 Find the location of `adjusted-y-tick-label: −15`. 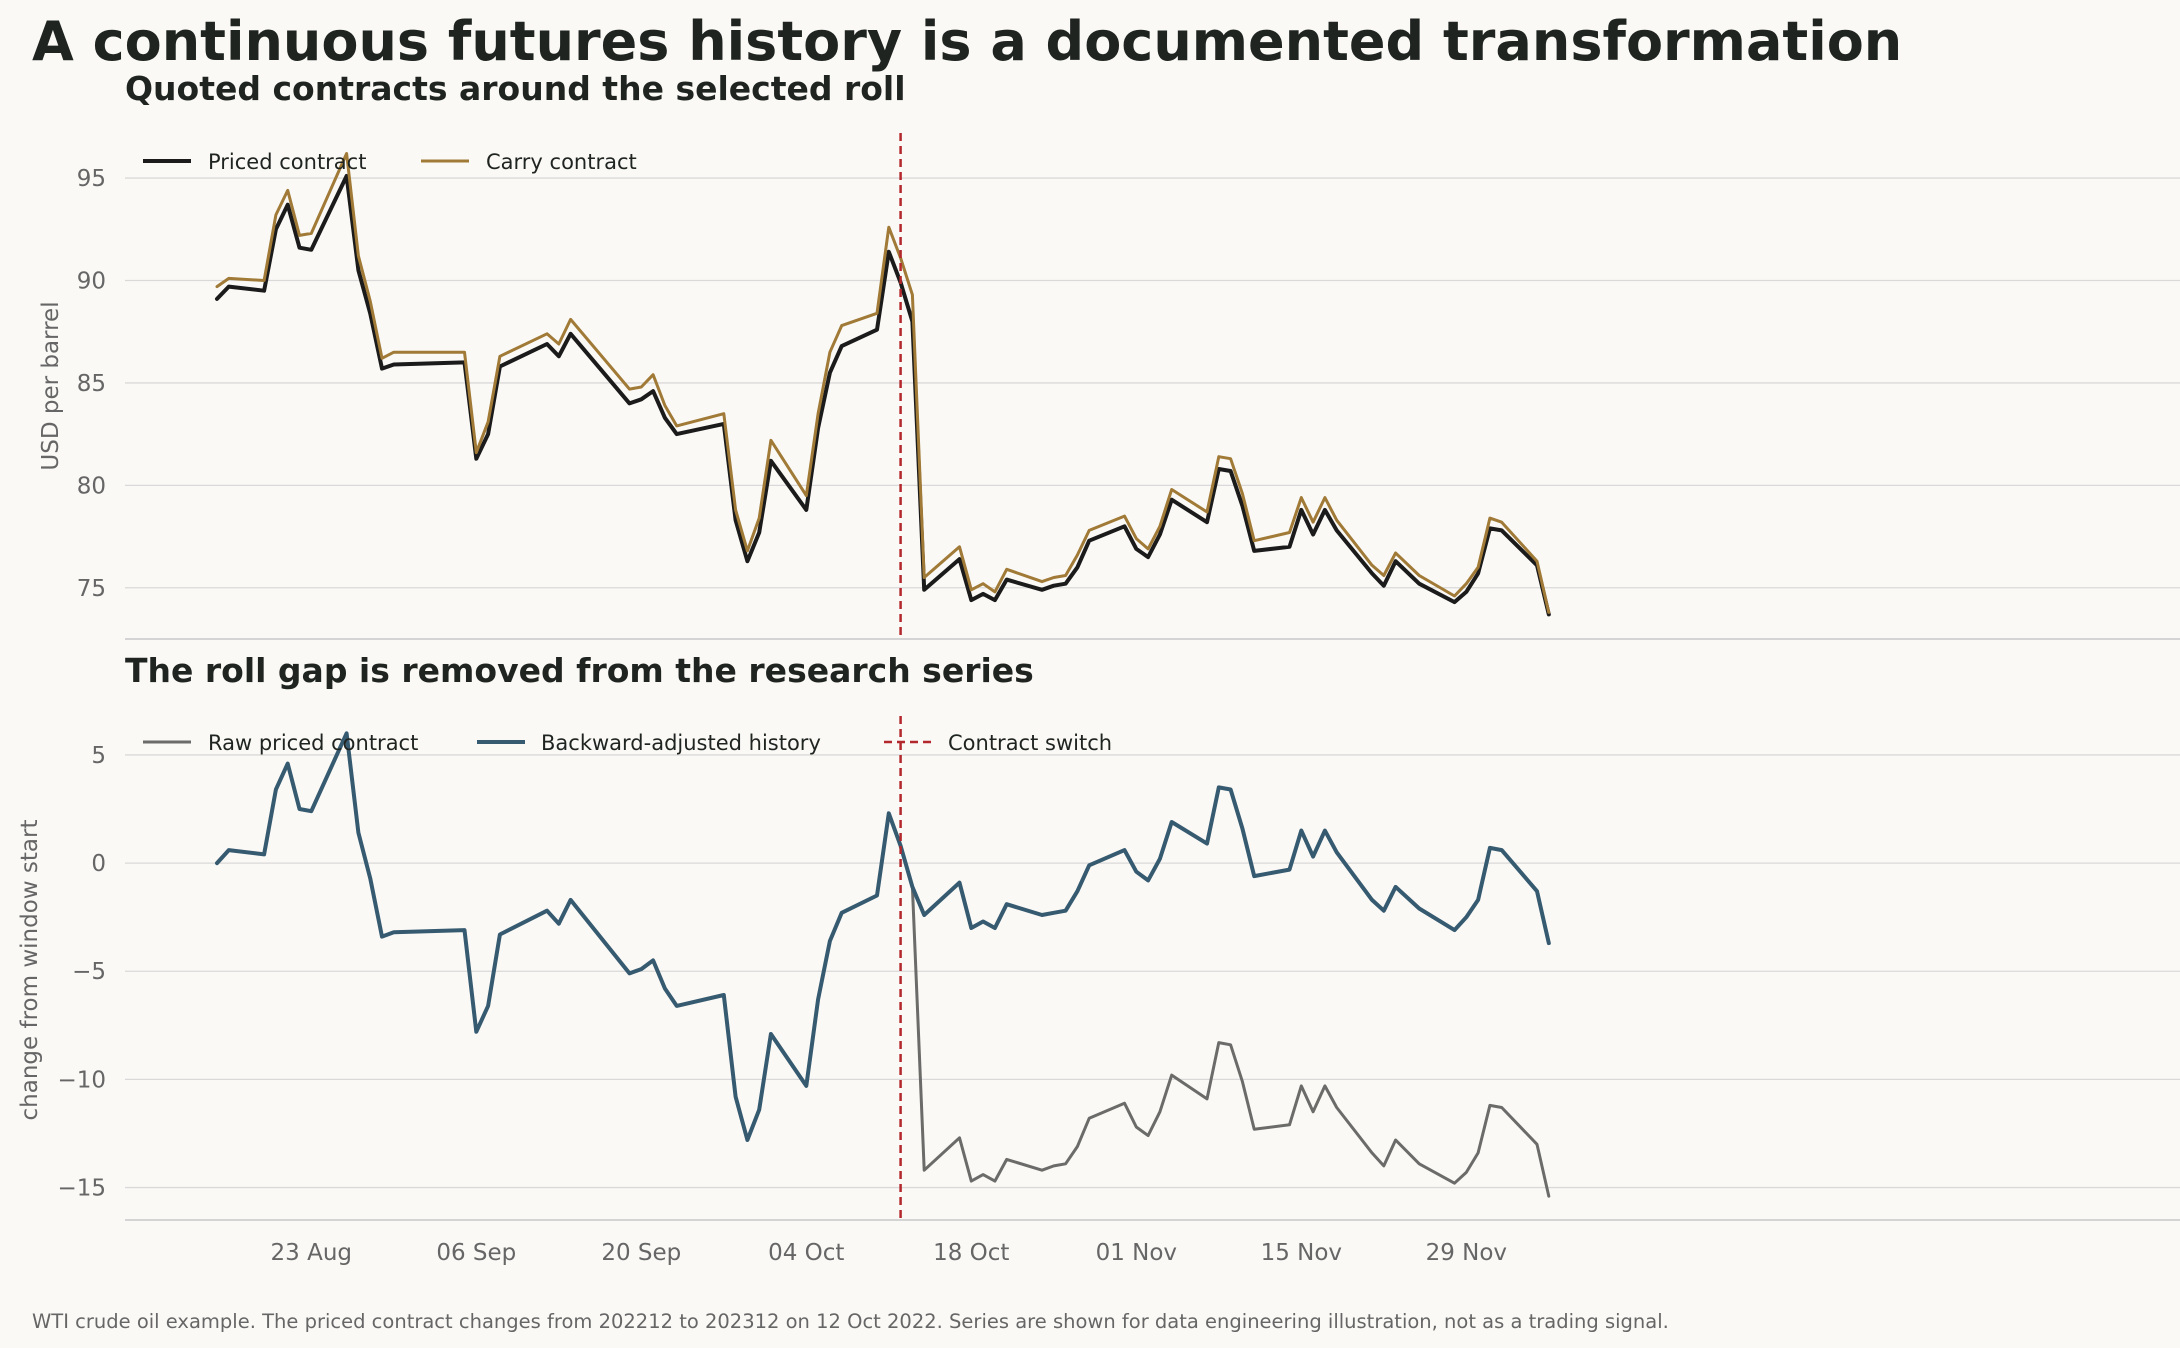

adjusted-y-tick-label: −15 is located at coordinates (81, 1189).